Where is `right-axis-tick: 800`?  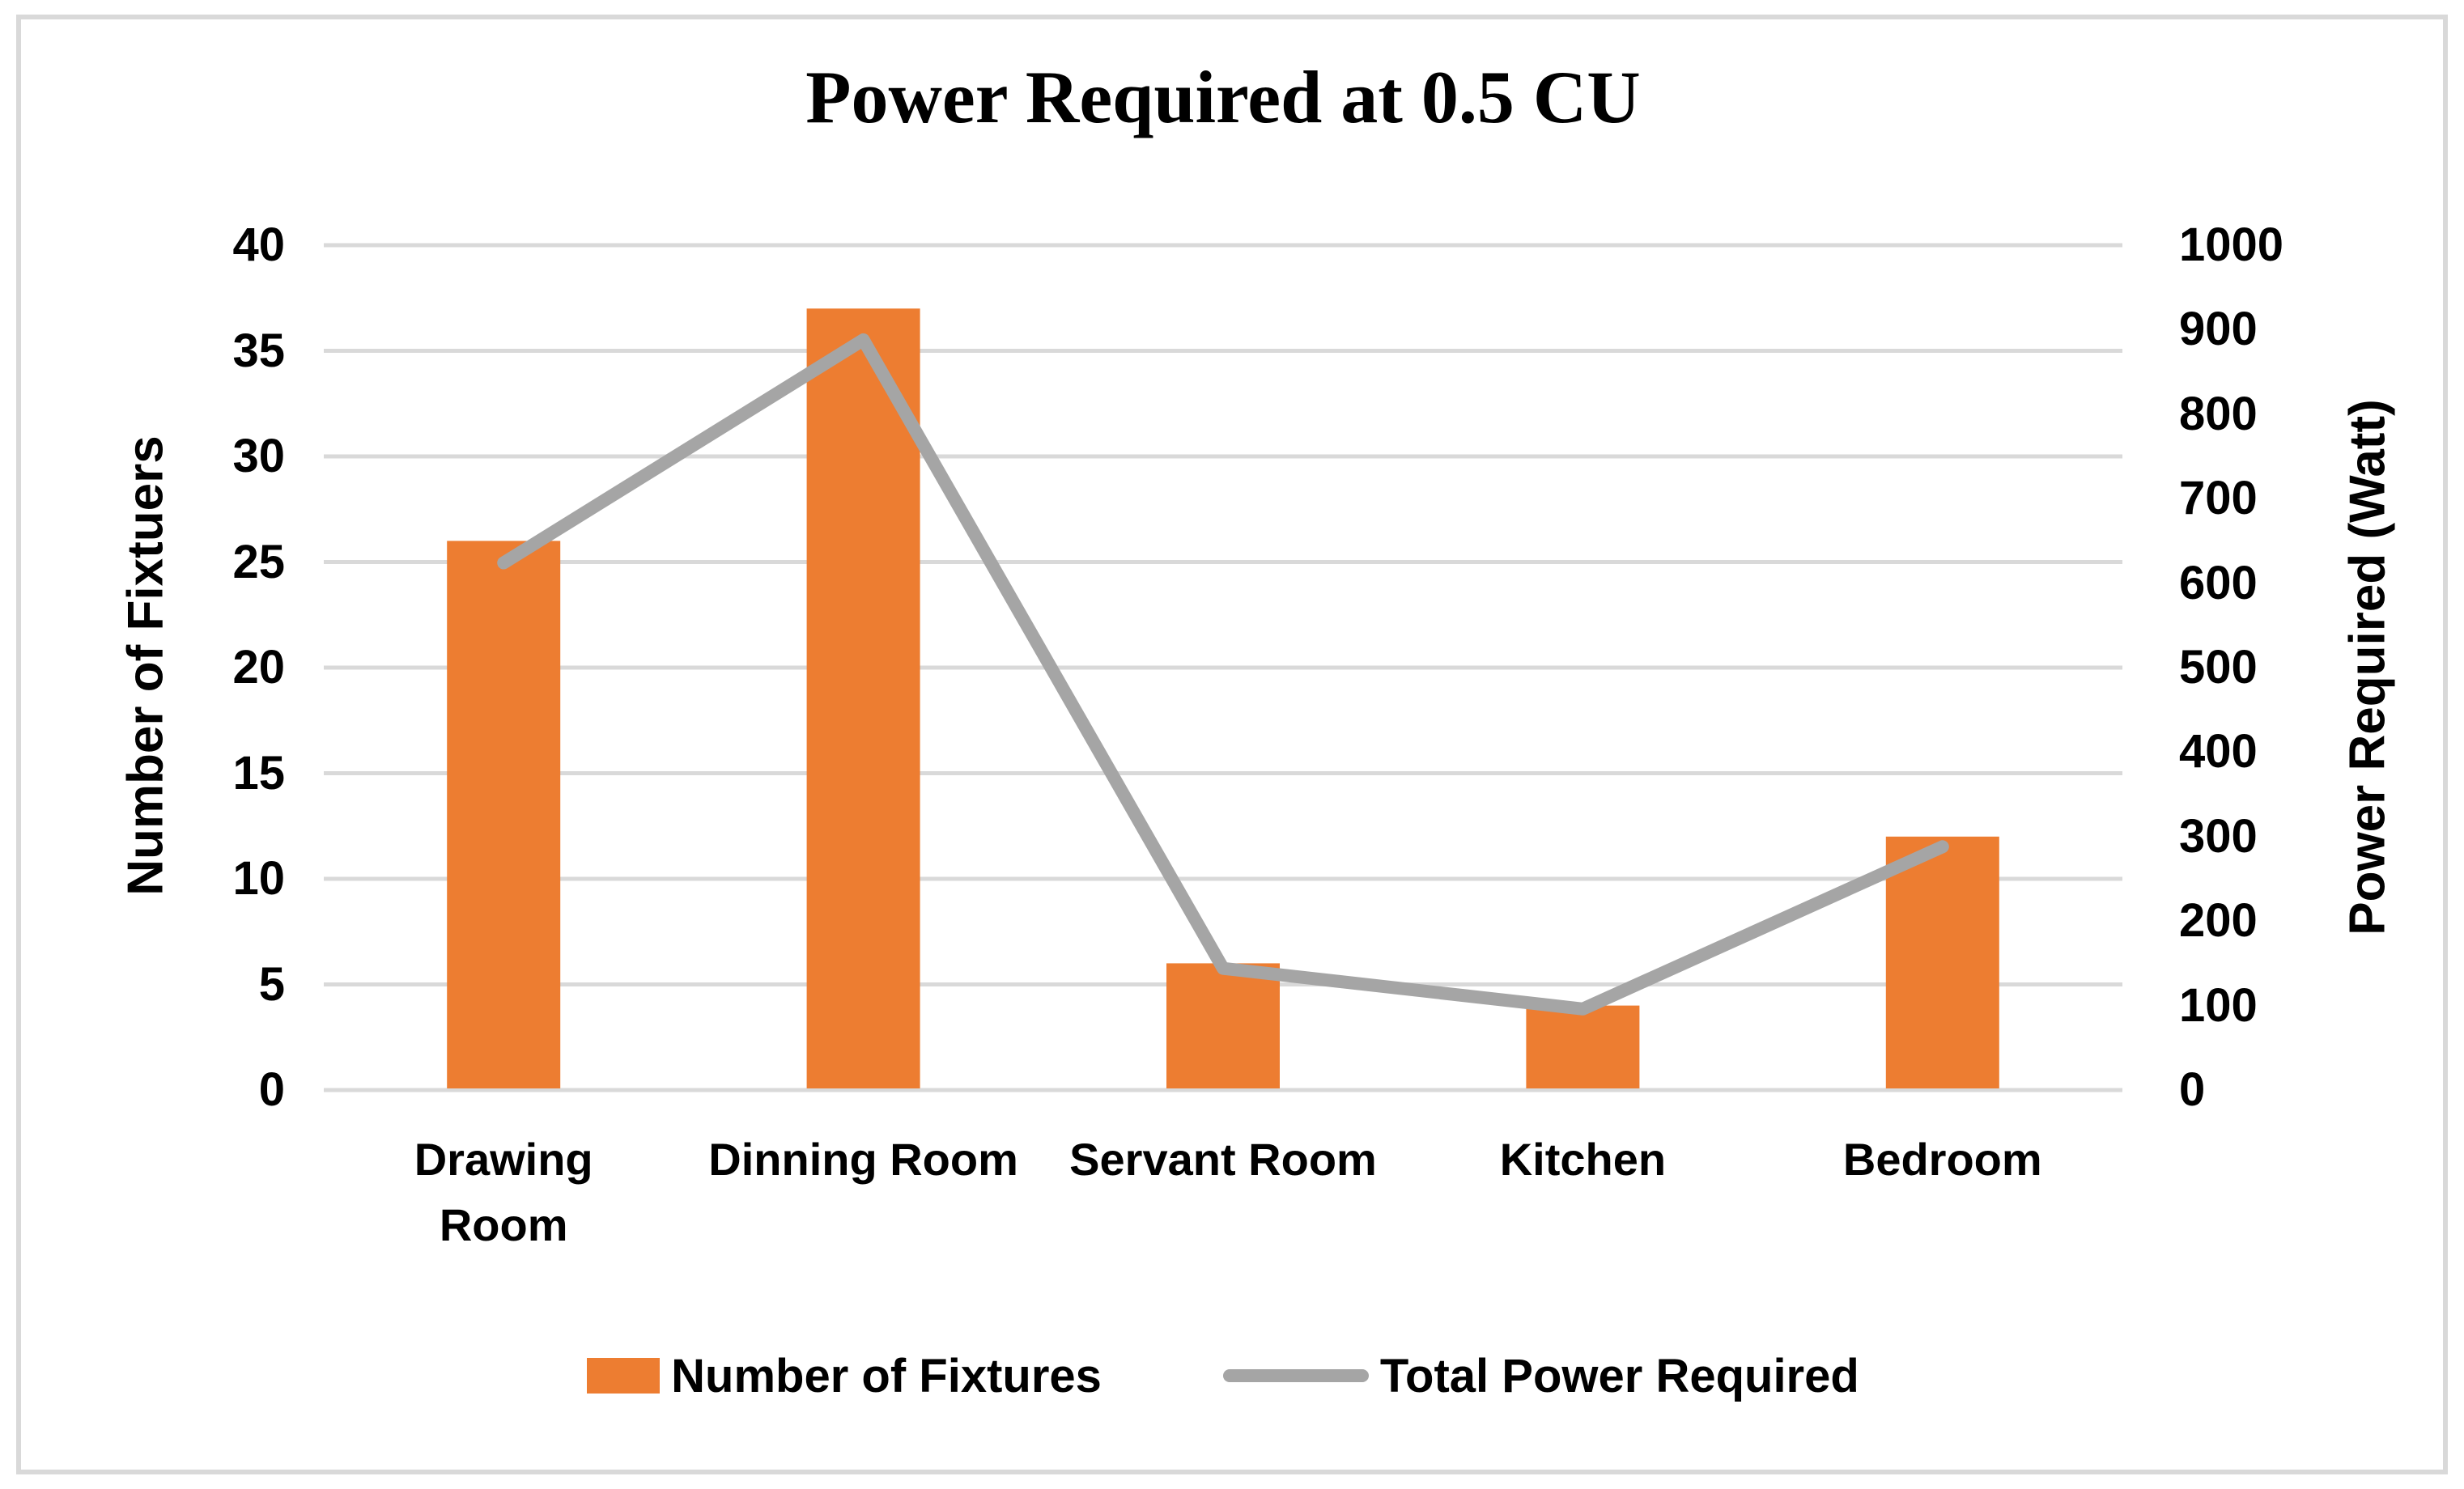
right-axis-tick: 800 is located at coordinates (2218, 413).